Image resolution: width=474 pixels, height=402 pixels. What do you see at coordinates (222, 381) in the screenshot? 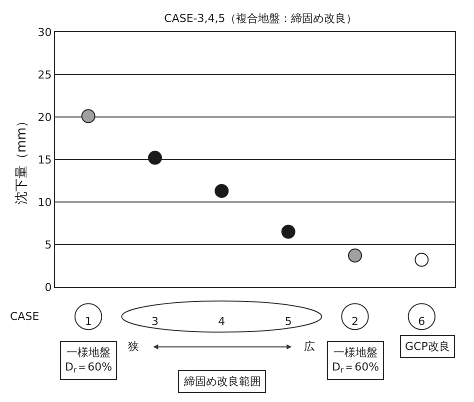
I see `text: 締固め改良範囲` at bounding box center [222, 381].